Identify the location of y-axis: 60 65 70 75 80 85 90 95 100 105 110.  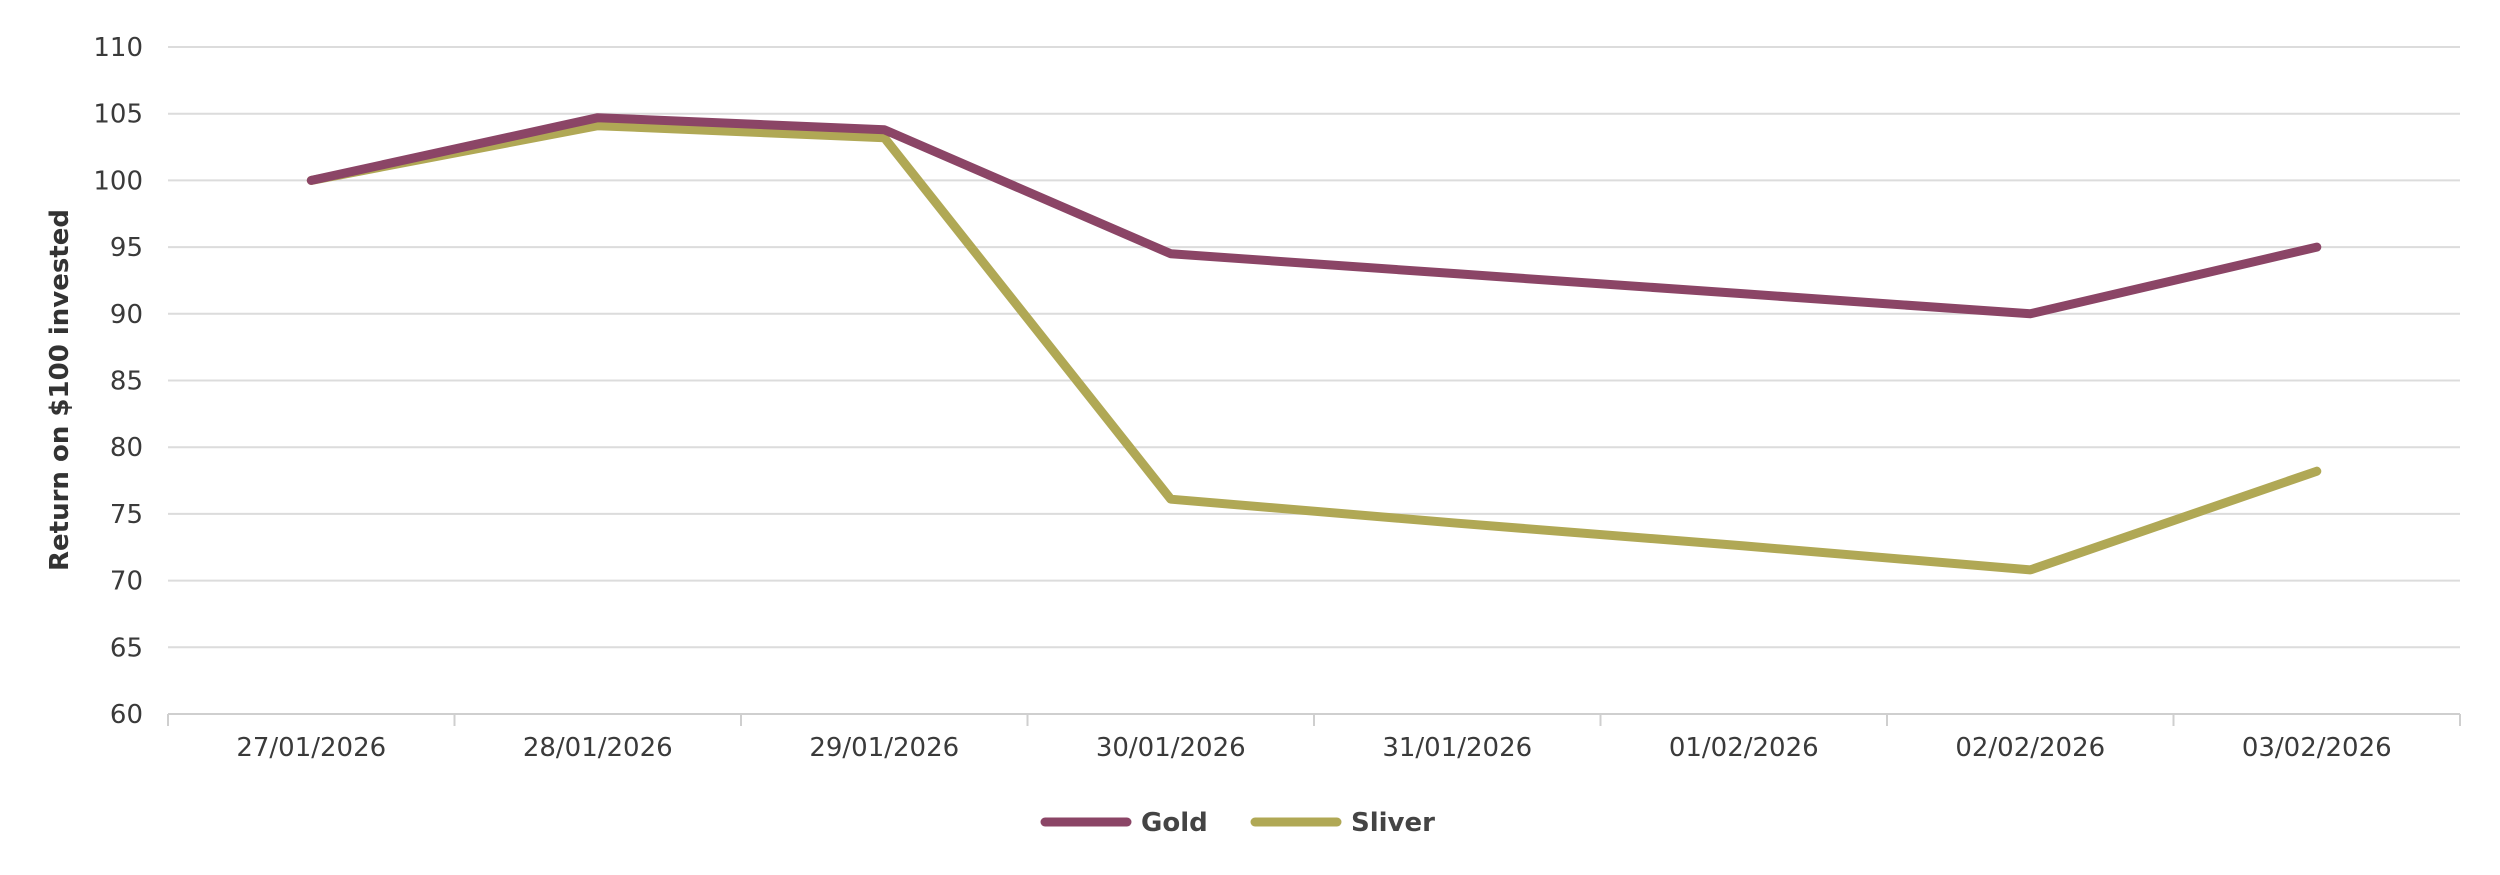
(118, 381).